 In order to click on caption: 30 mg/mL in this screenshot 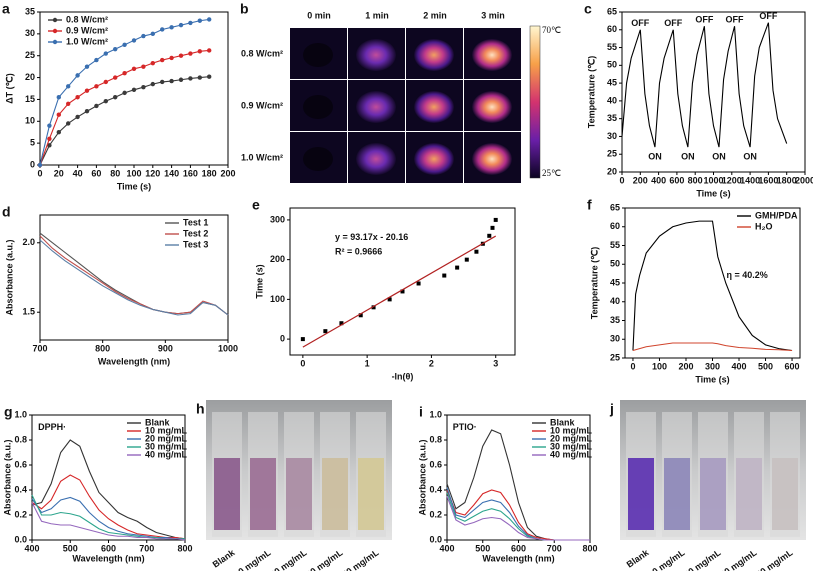, I will do `click(738, 559)`.